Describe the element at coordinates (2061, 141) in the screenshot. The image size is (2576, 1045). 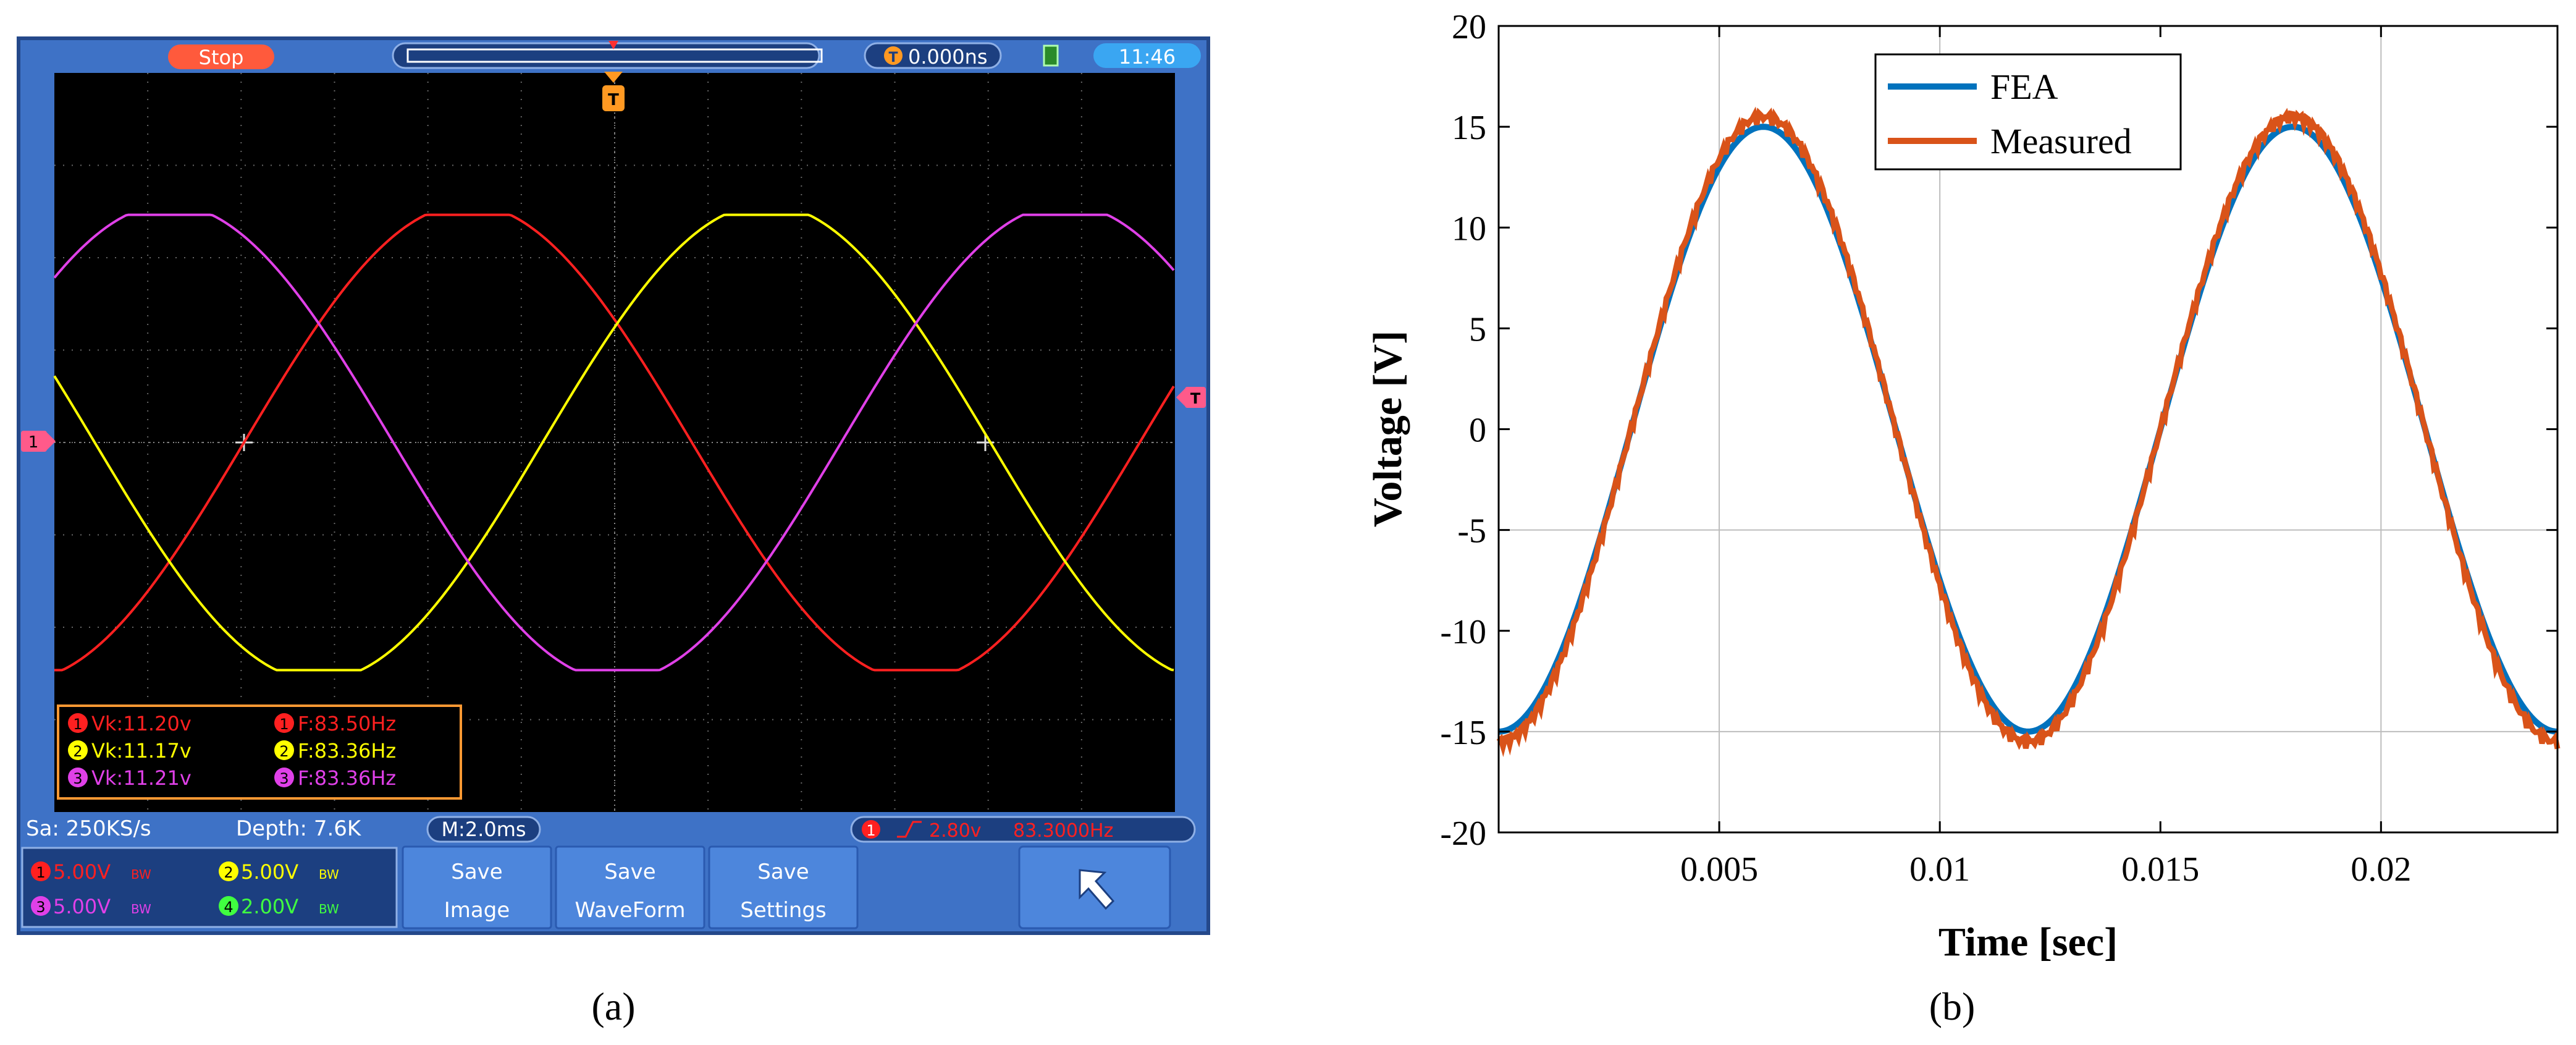
I see `legend-label-measured: Measured` at that location.